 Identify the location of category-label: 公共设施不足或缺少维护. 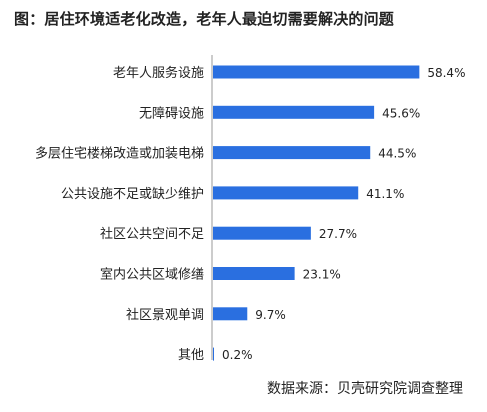
(132, 194).